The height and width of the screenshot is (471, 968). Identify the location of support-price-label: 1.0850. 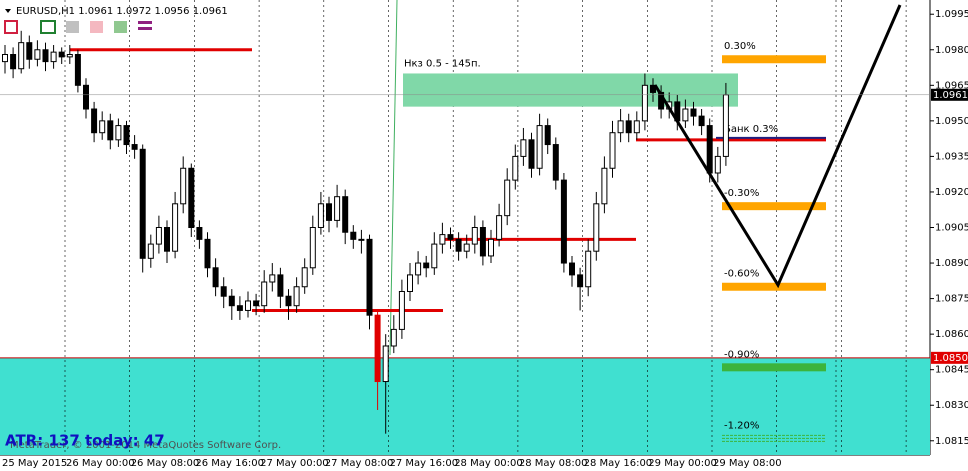
(950, 358).